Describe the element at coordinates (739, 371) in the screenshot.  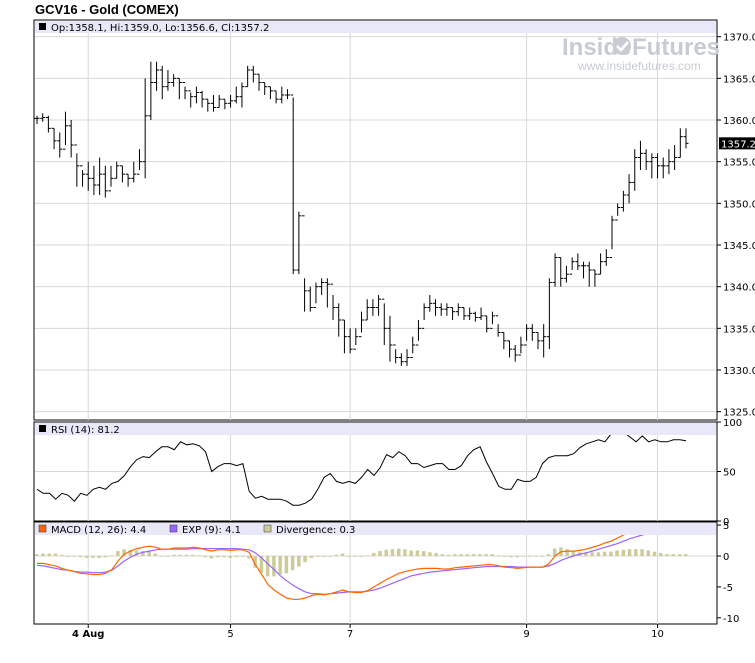
I see `price-y-tick-label: 1330.0` at that location.